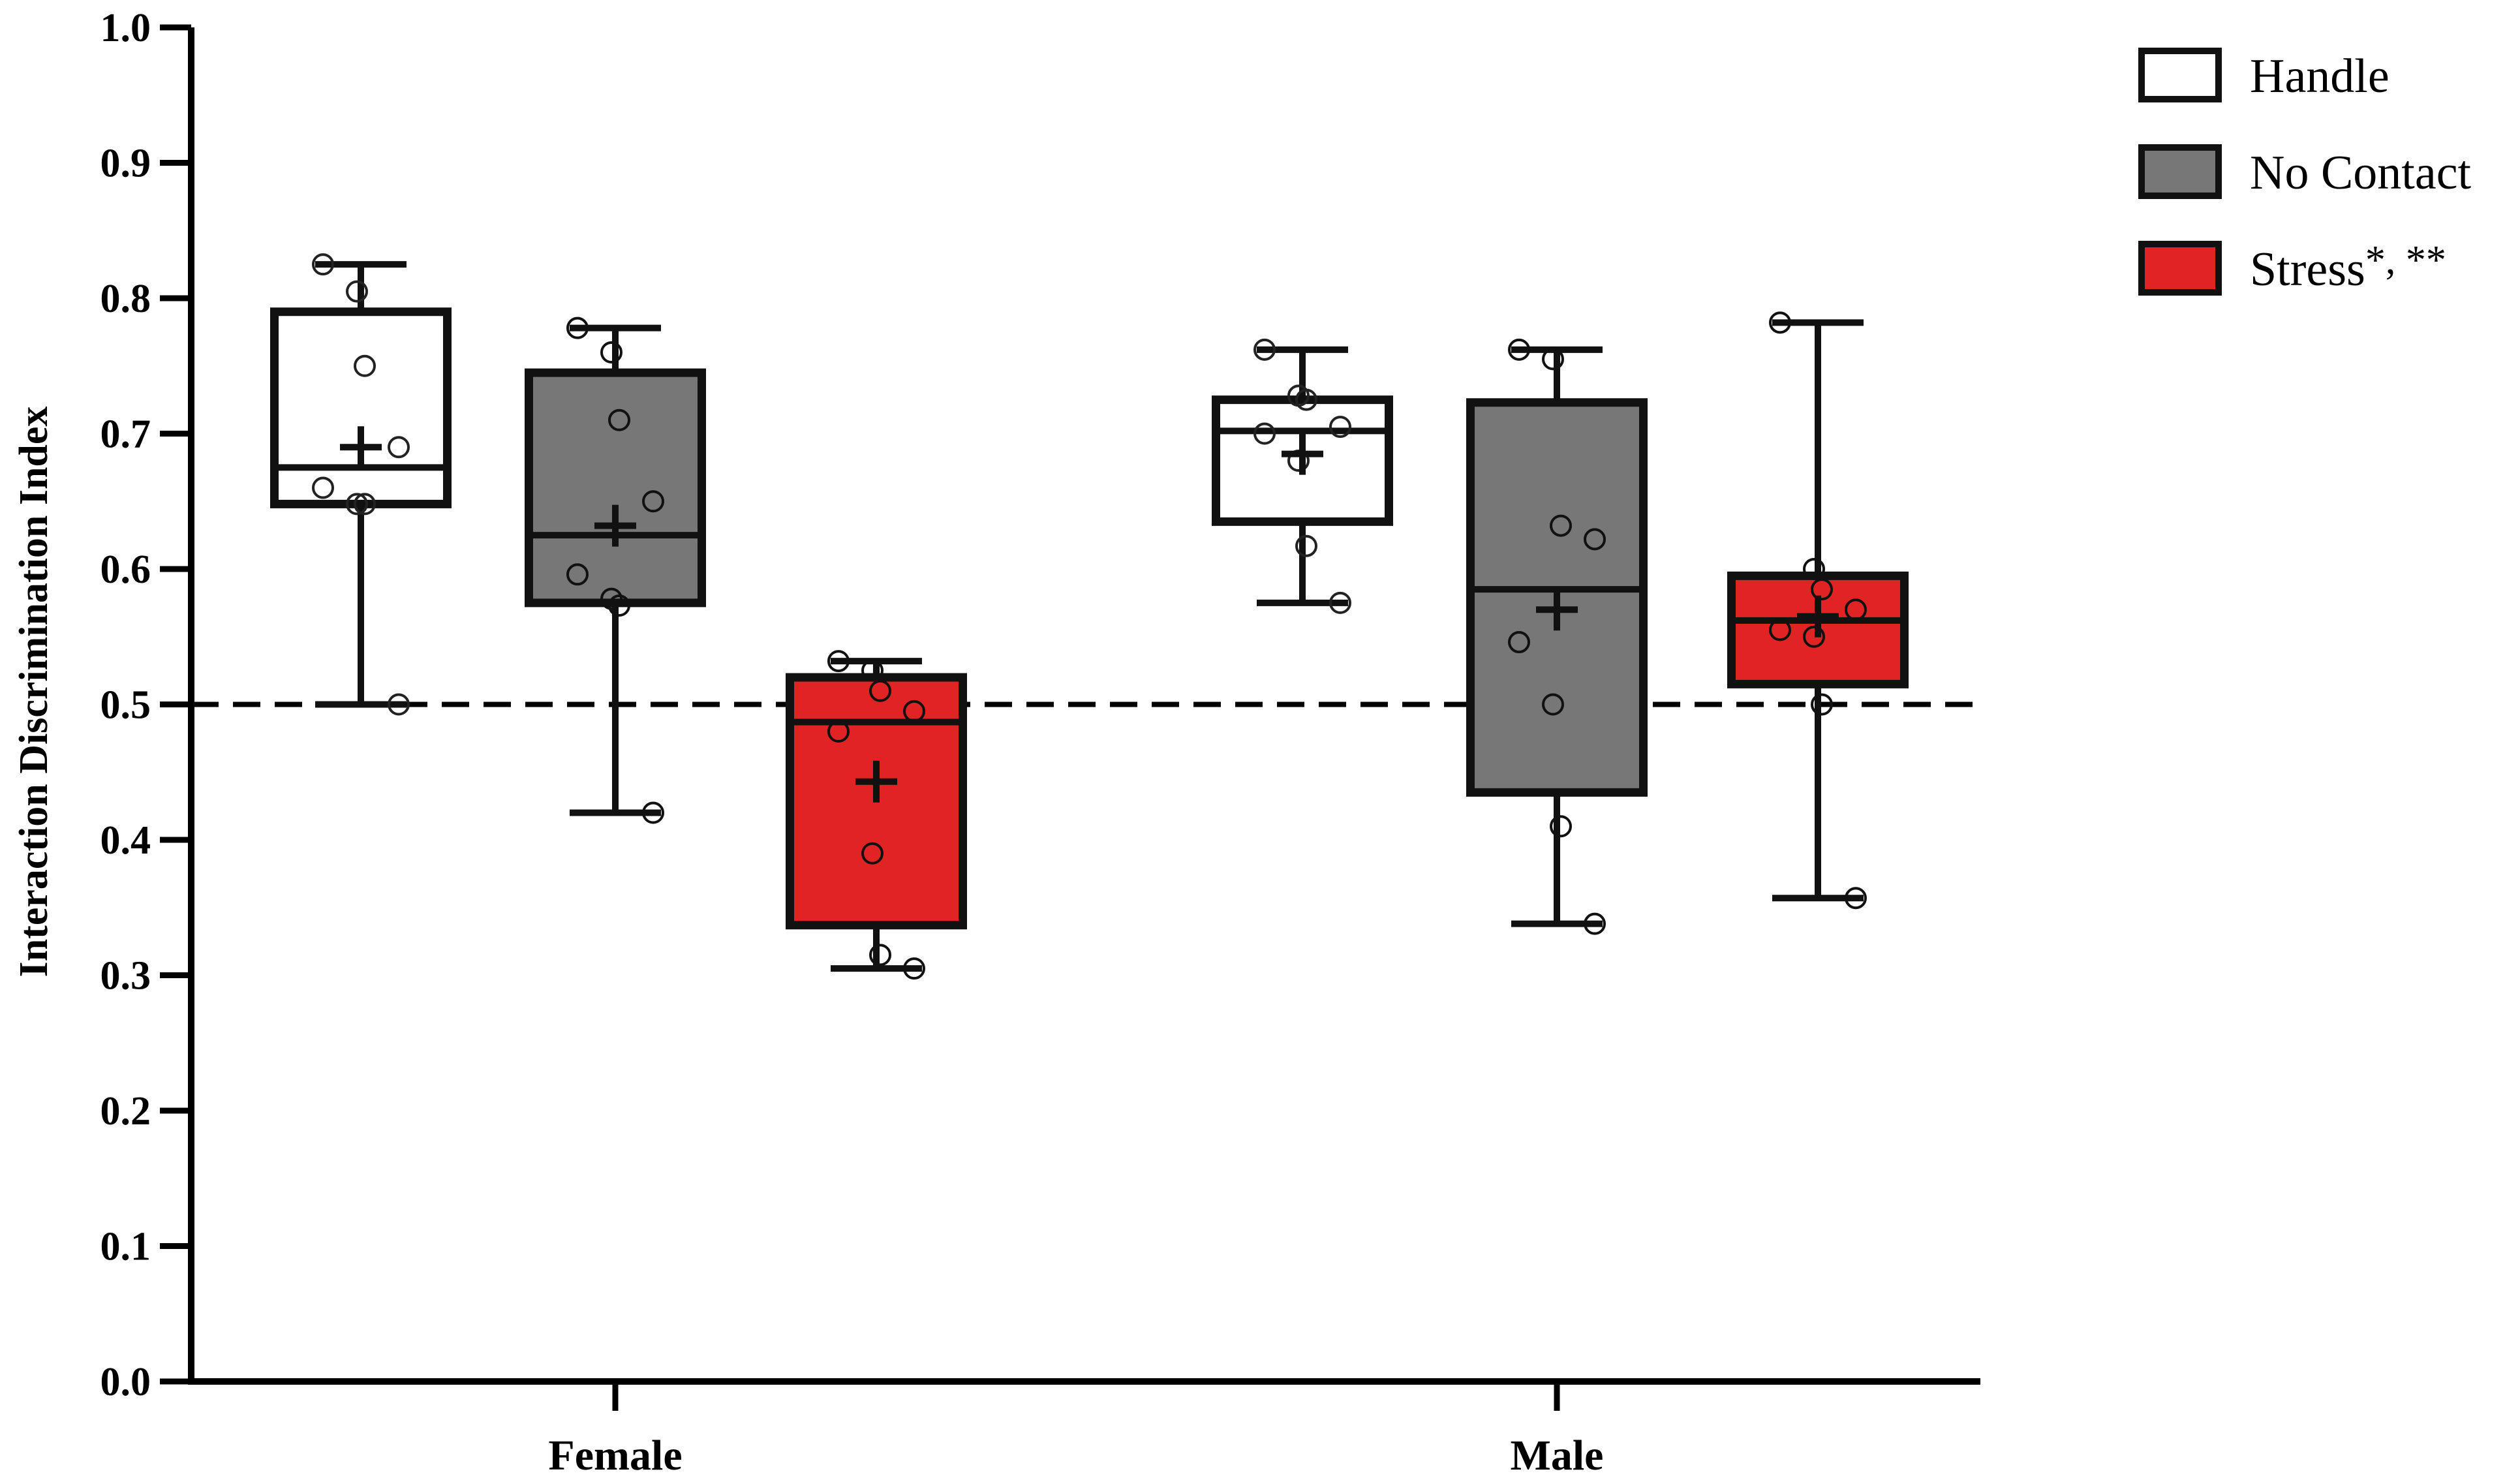 The image size is (2520, 1480). I want to click on box-no_contact-female, so click(615, 570).